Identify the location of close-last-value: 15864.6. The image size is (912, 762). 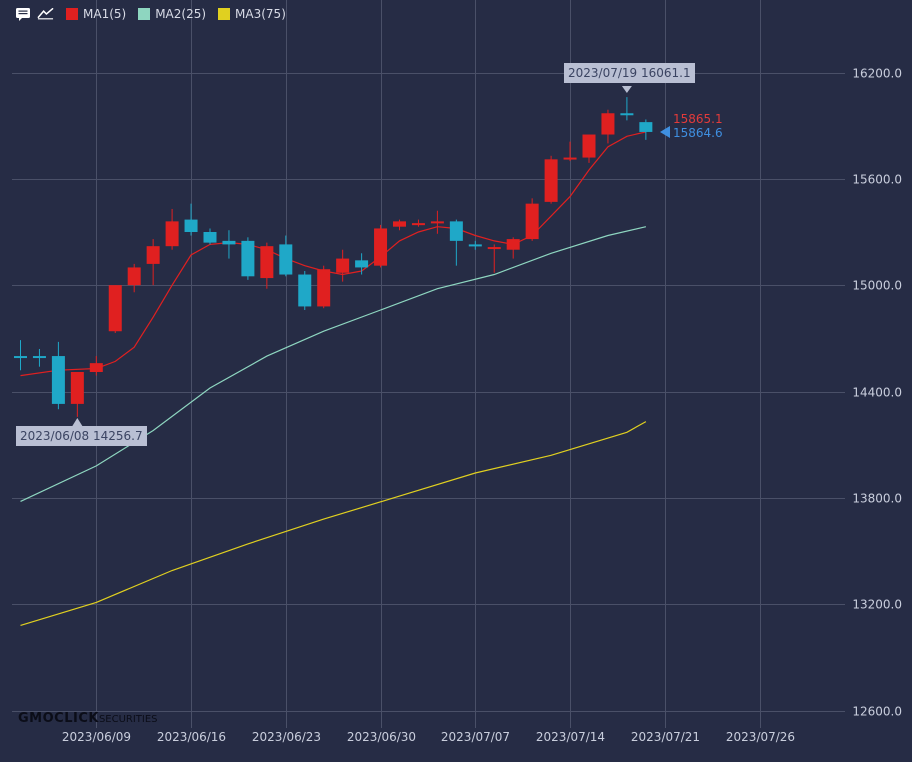
(698, 133).